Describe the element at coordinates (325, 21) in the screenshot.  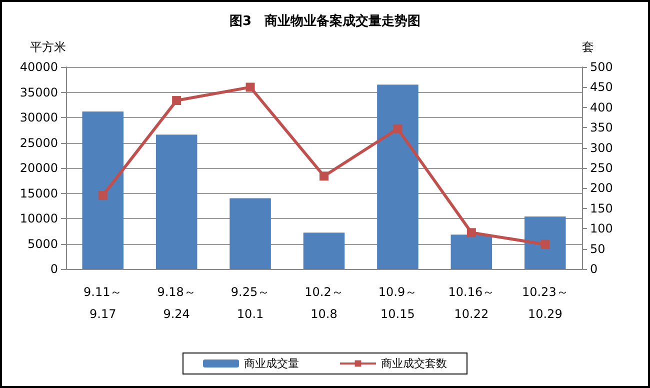
I see `chart-title: 图3 商业物业备案成交量走势图` at that location.